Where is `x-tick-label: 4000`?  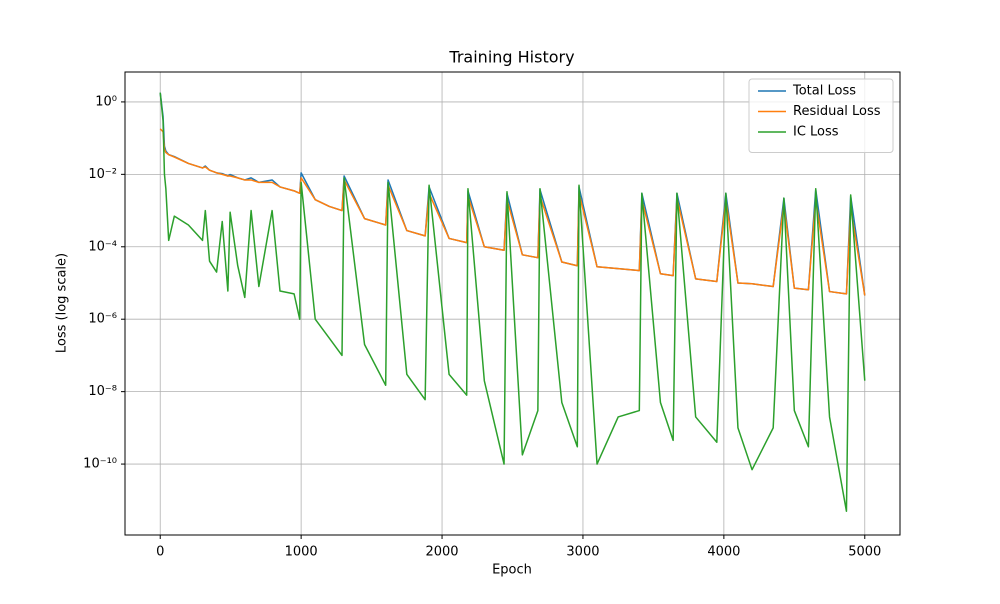
x-tick-label: 4000 is located at coordinates (723, 552).